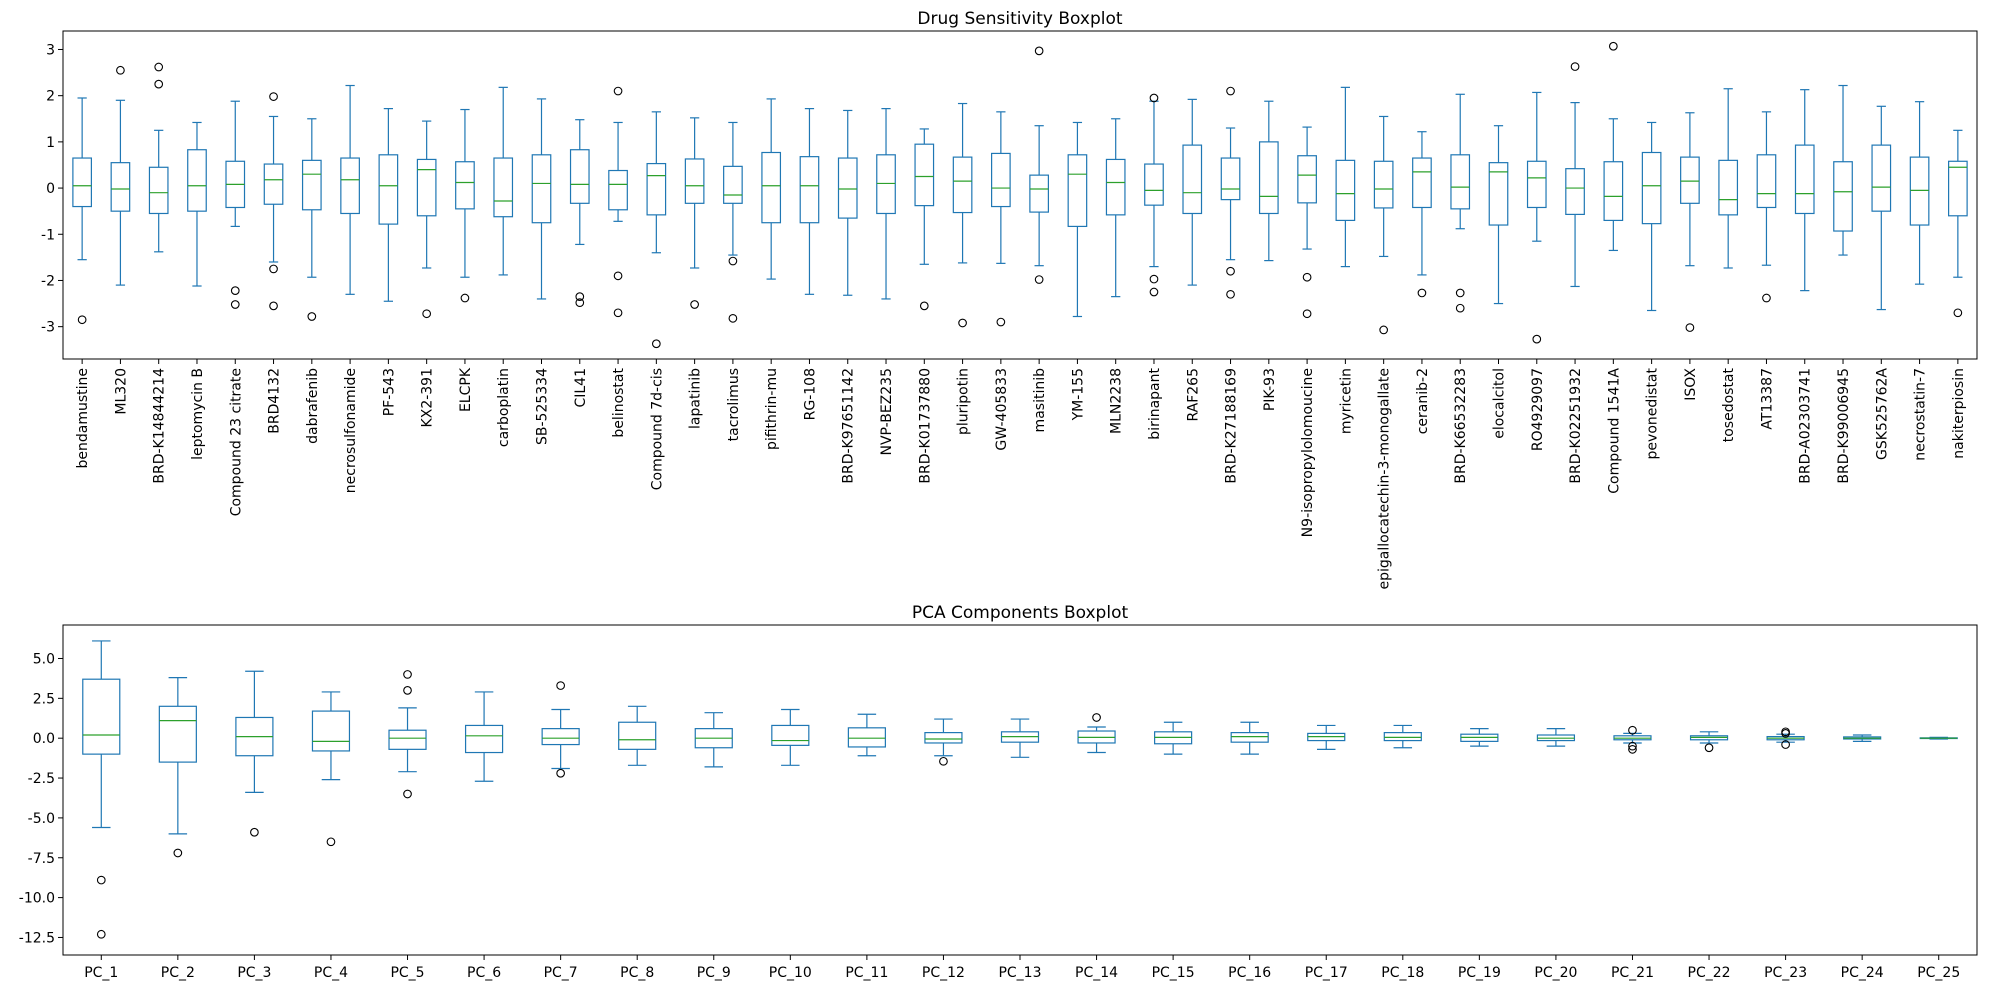  I want to click on x-tick-label: PC_5, so click(407, 973).